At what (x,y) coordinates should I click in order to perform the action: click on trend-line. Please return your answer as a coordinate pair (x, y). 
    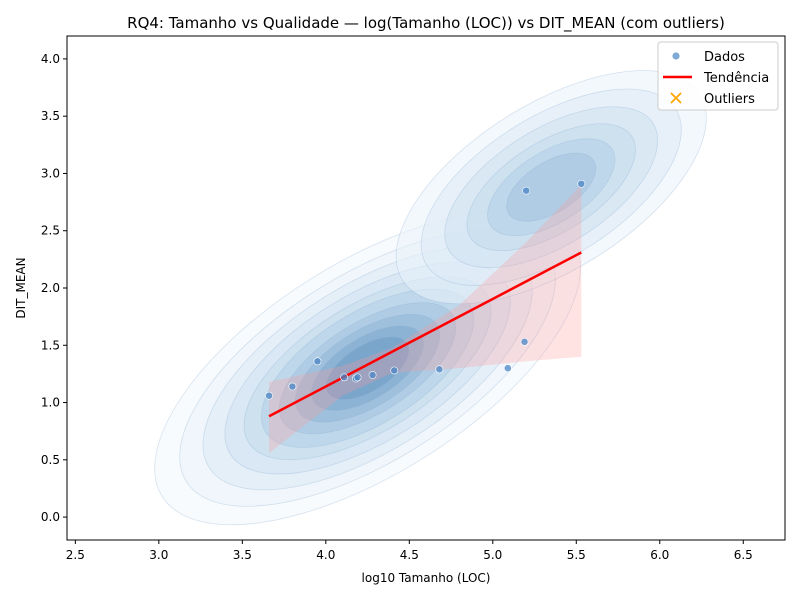
    Looking at the image, I should click on (425, 334).